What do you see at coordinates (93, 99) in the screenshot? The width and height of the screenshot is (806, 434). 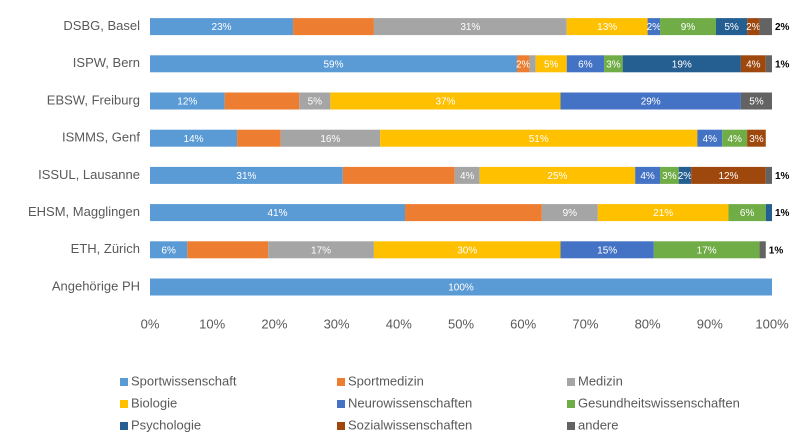 I see `category-label: EBSW, Freiburg` at bounding box center [93, 99].